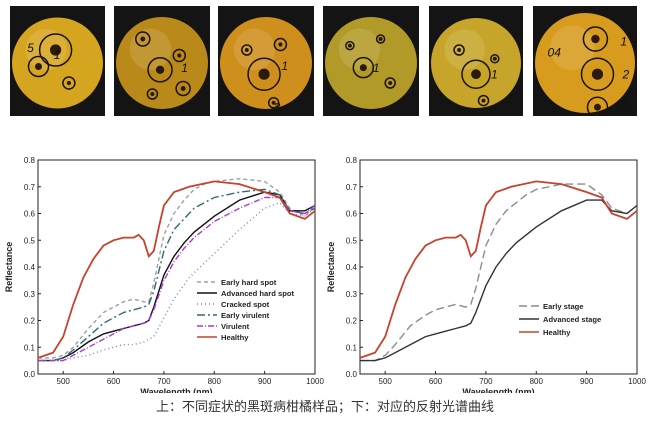  I want to click on sample-marker-label: 04, so click(555, 53).